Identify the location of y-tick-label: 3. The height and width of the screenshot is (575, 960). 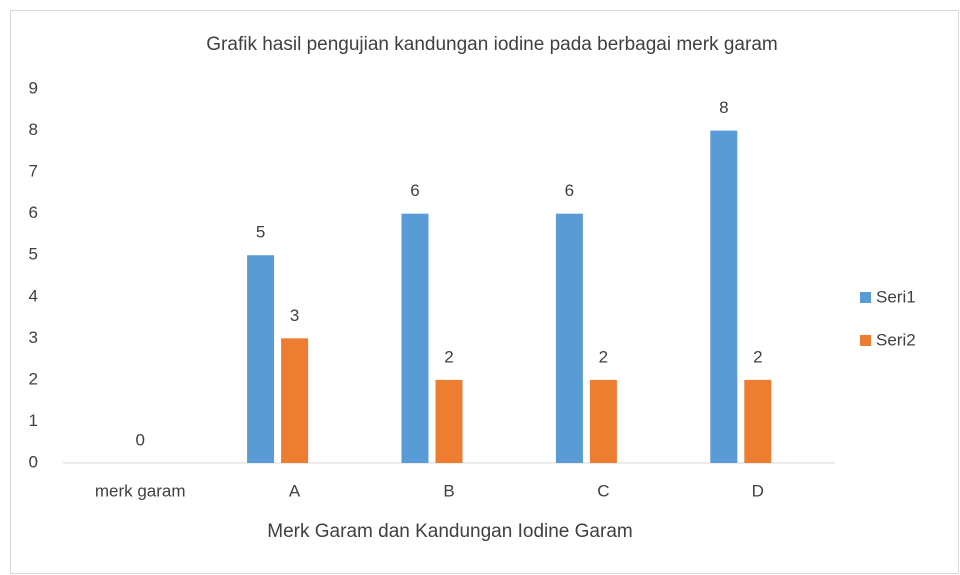
(33, 337).